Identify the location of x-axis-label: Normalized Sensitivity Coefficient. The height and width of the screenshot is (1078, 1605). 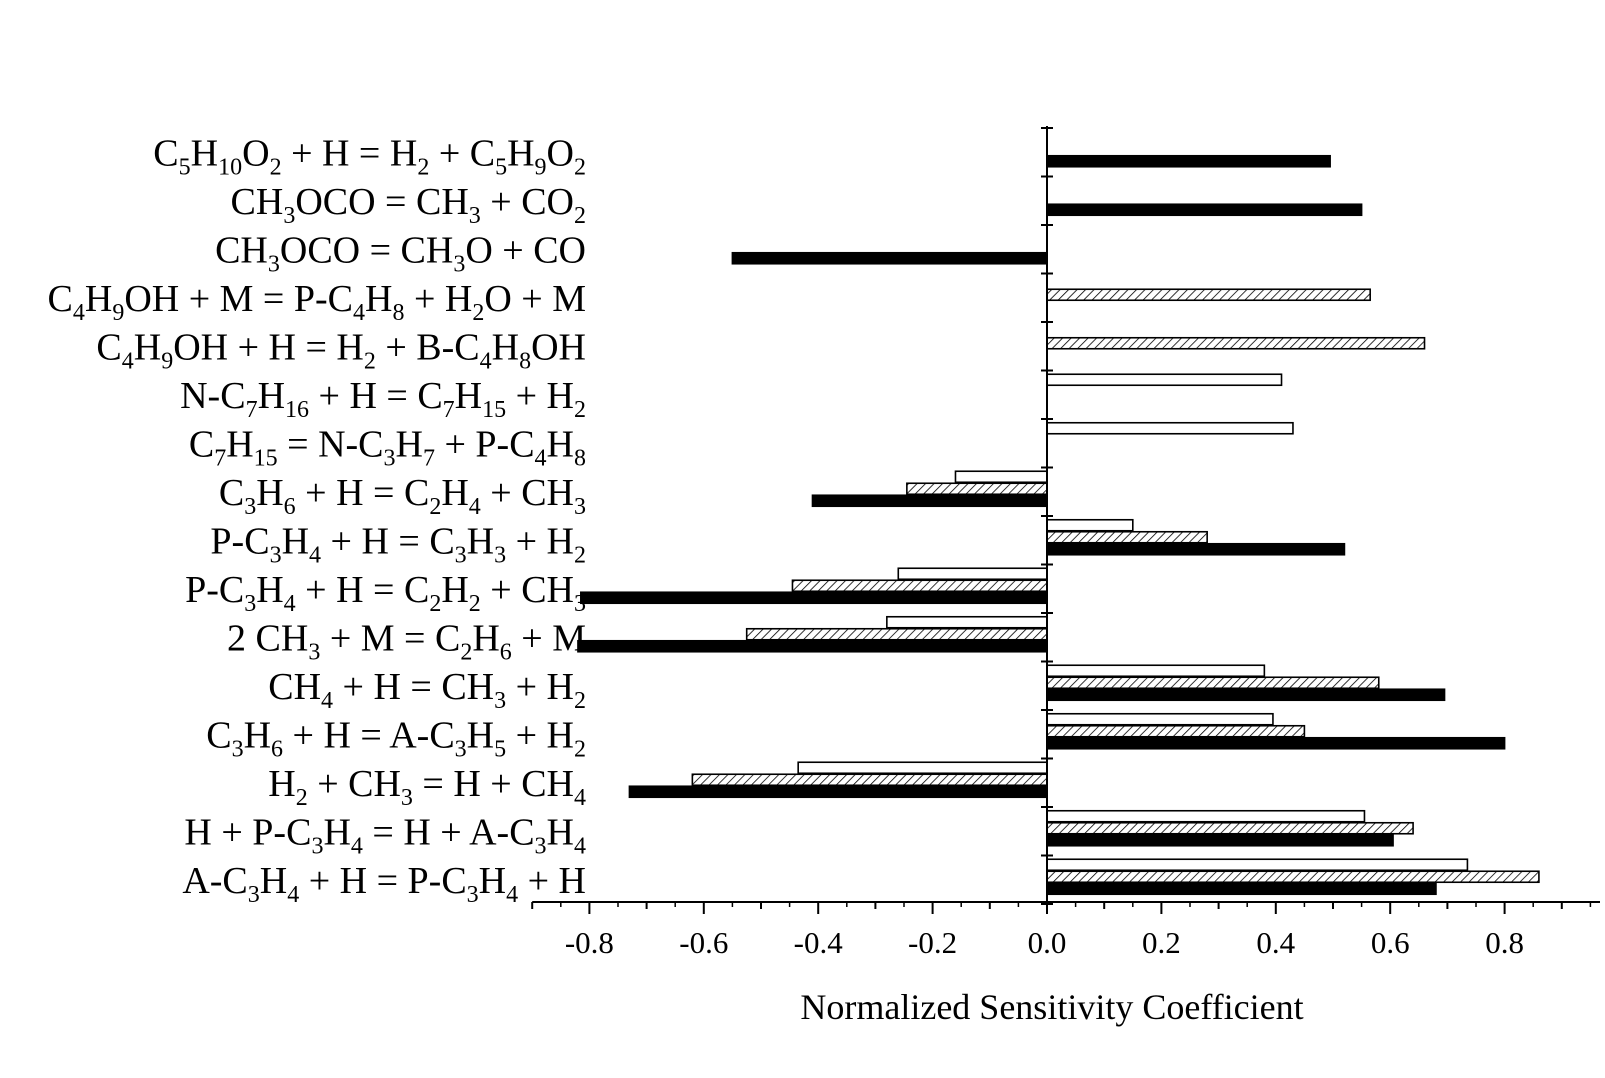
(1051, 1007).